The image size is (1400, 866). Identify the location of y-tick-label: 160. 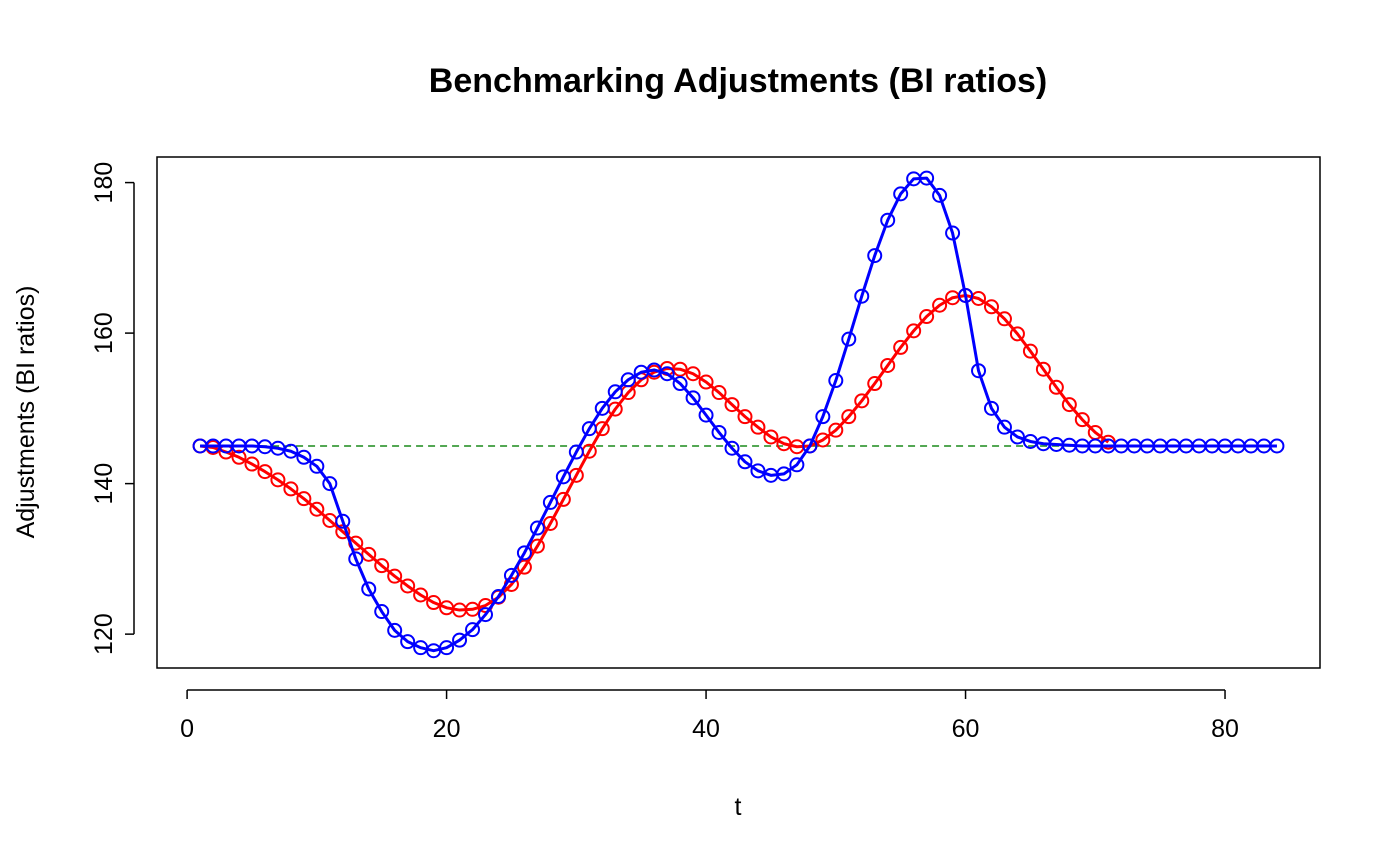
(104, 333).